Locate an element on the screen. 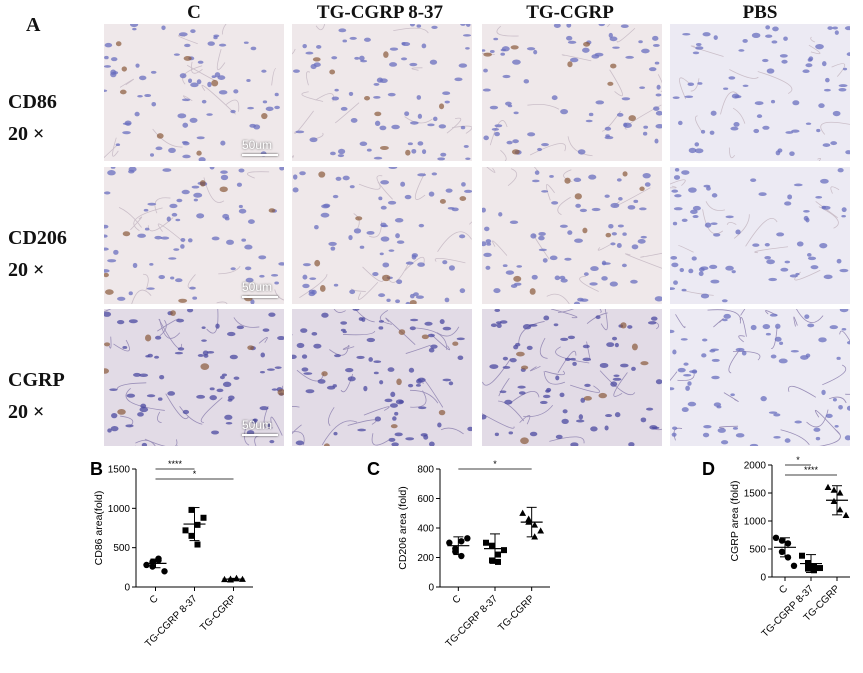 This screenshot has width=863, height=673. panel-letter: B is located at coordinates (96, 469).